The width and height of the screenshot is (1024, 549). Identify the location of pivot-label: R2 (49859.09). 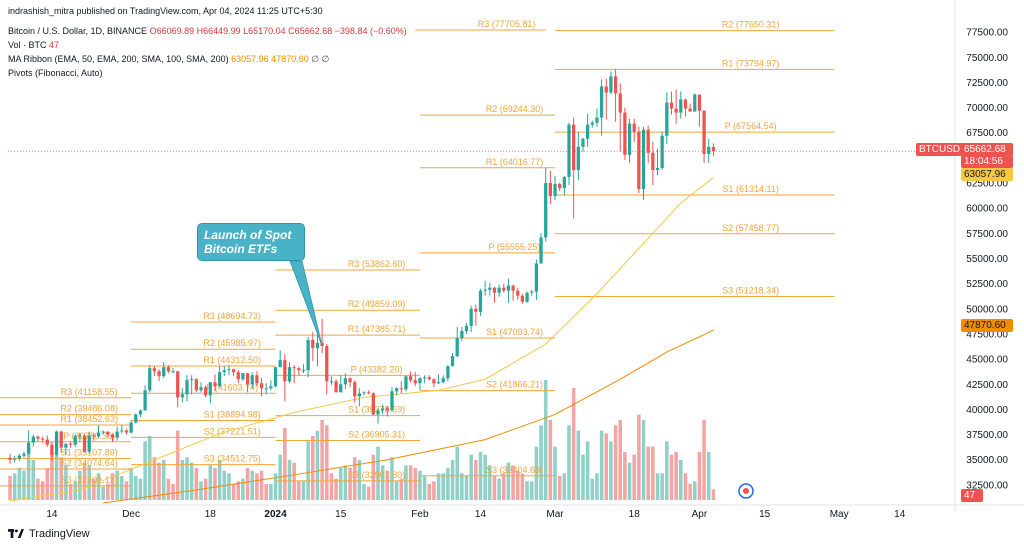
(377, 304).